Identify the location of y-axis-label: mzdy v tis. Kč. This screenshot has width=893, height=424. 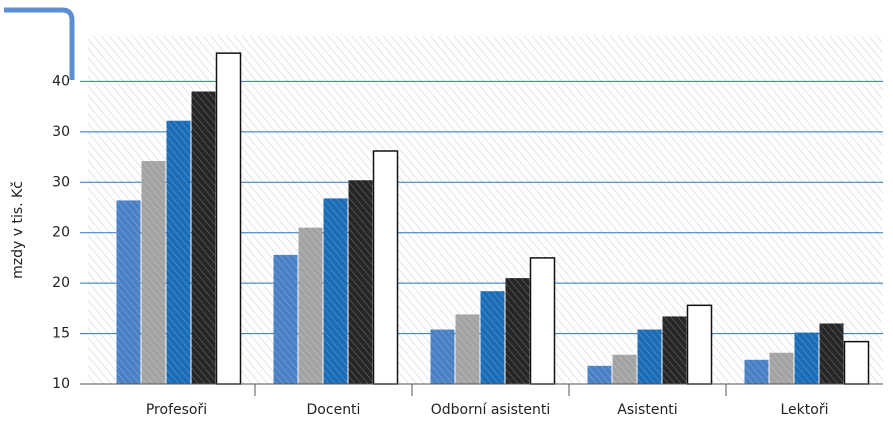
(18, 230).